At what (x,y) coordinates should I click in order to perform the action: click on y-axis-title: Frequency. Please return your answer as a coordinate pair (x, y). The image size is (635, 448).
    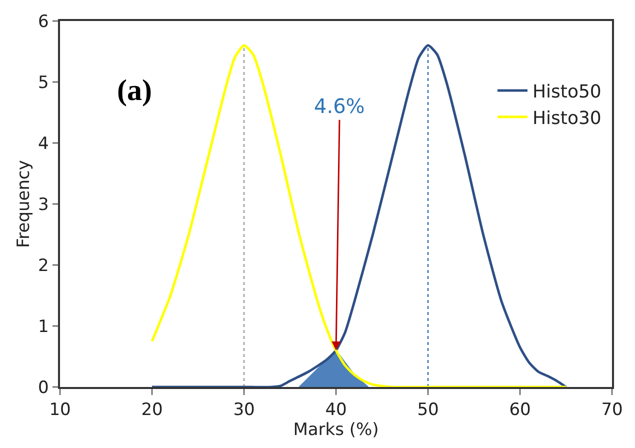
    Looking at the image, I should click on (24, 204).